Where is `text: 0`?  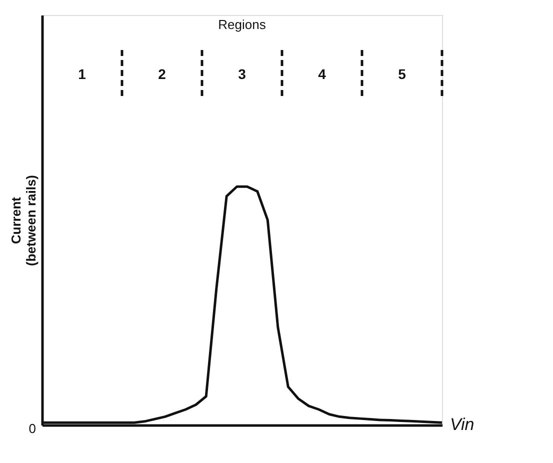
text: 0 is located at coordinates (32, 428).